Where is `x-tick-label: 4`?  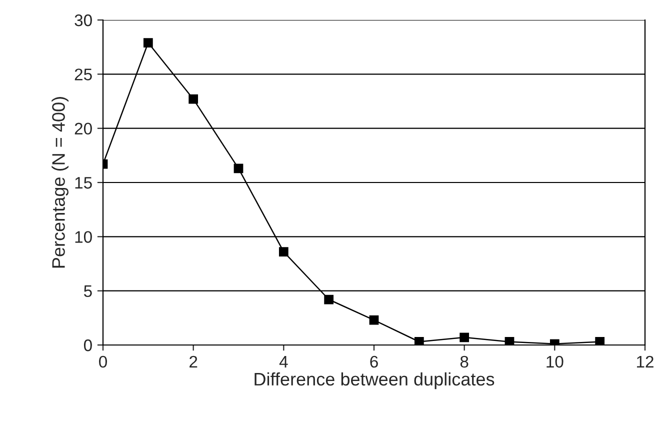 x-tick-label: 4 is located at coordinates (283, 362).